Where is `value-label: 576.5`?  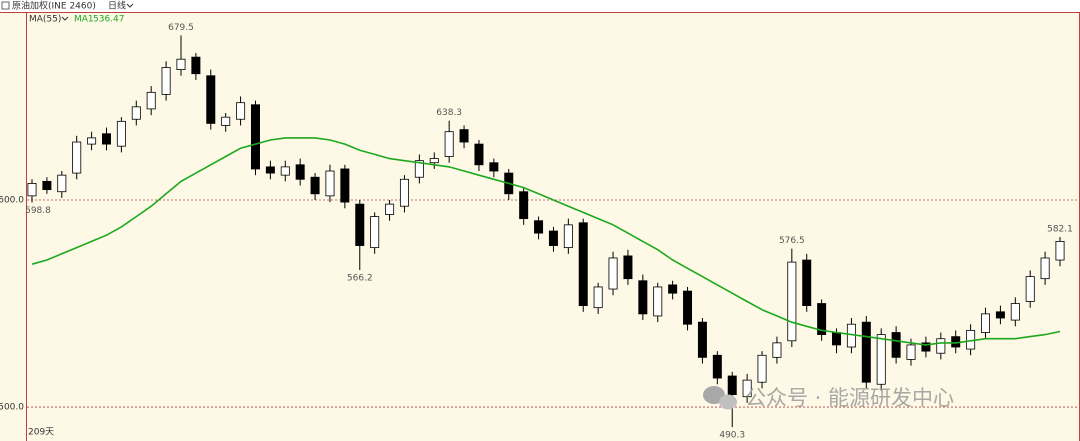 value-label: 576.5 is located at coordinates (792, 241).